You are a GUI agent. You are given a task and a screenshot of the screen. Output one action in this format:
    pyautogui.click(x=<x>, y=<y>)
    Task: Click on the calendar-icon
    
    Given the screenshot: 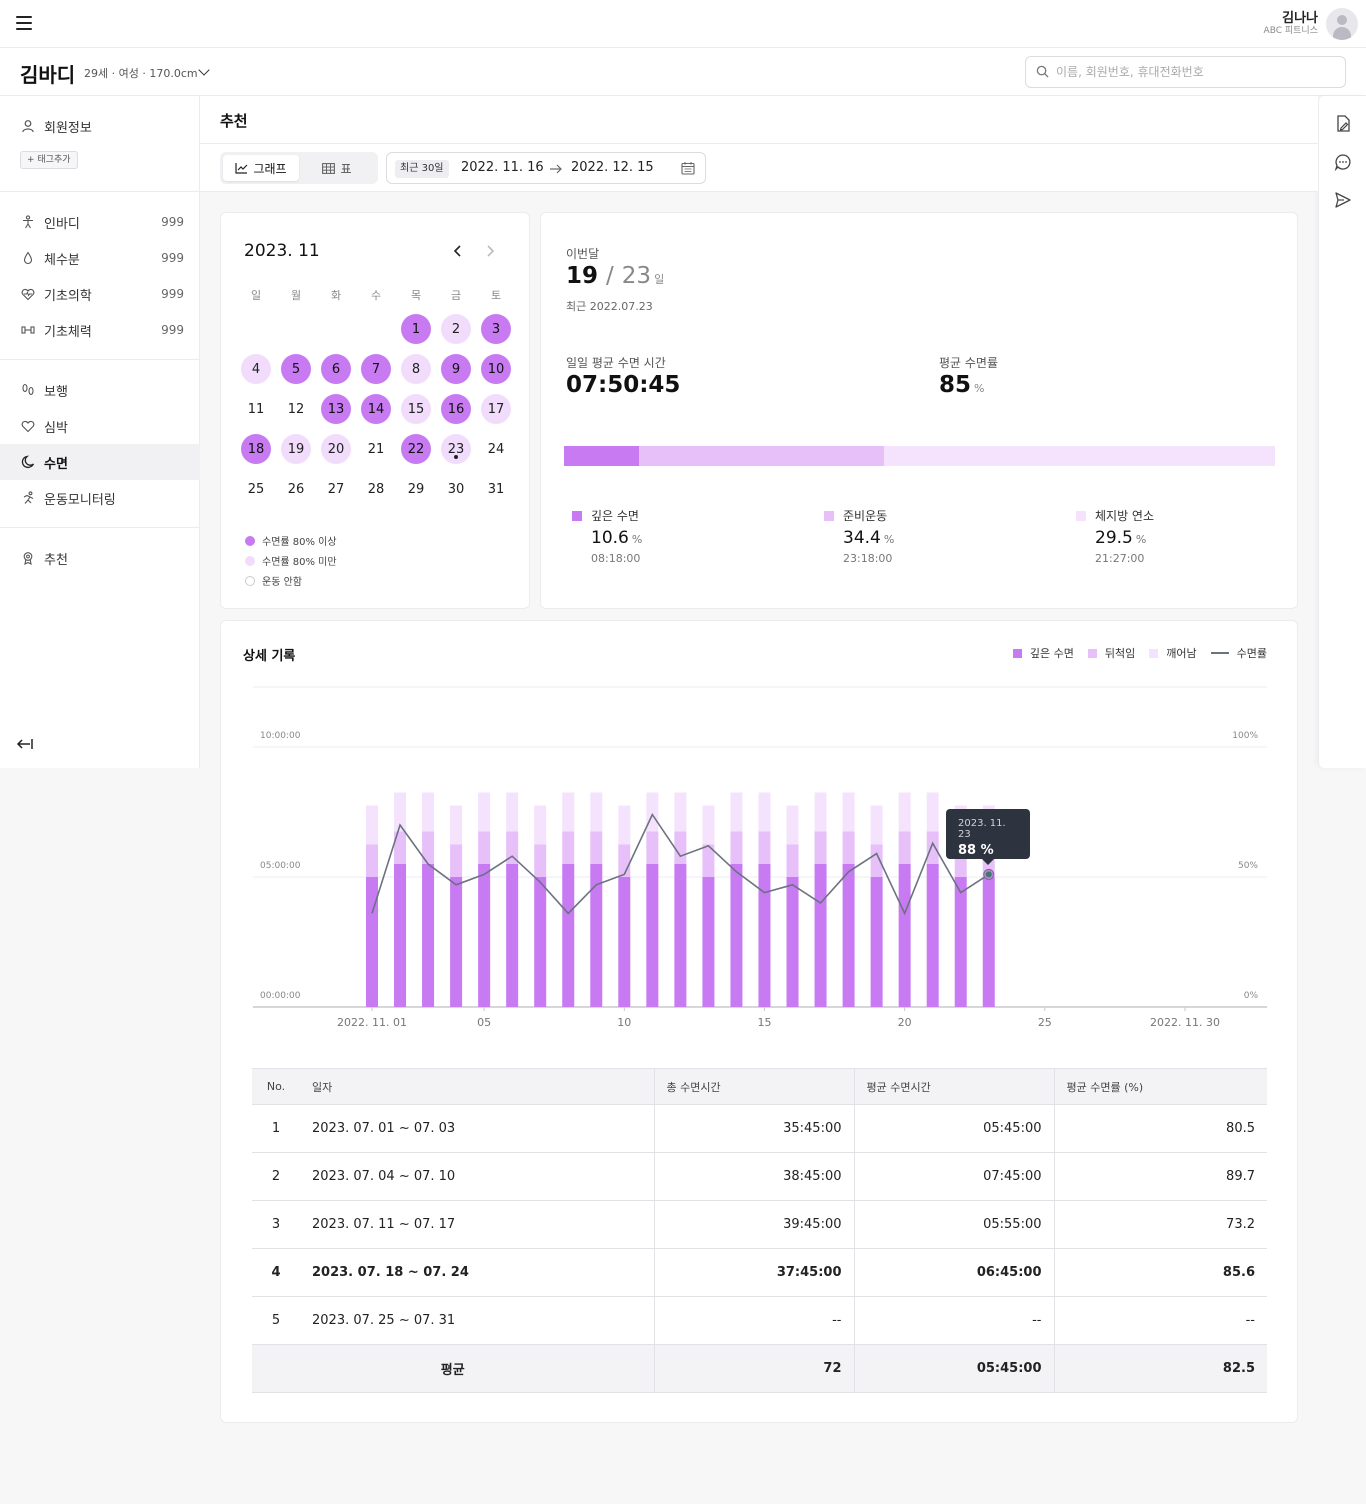 What is the action you would take?
    pyautogui.click(x=688, y=168)
    